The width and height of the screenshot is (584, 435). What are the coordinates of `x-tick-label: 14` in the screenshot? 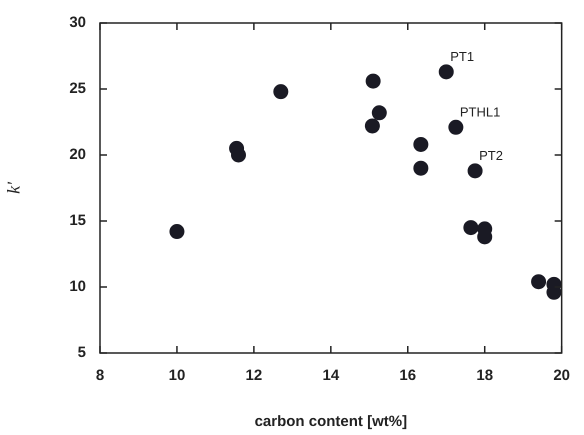 It's located at (331, 375).